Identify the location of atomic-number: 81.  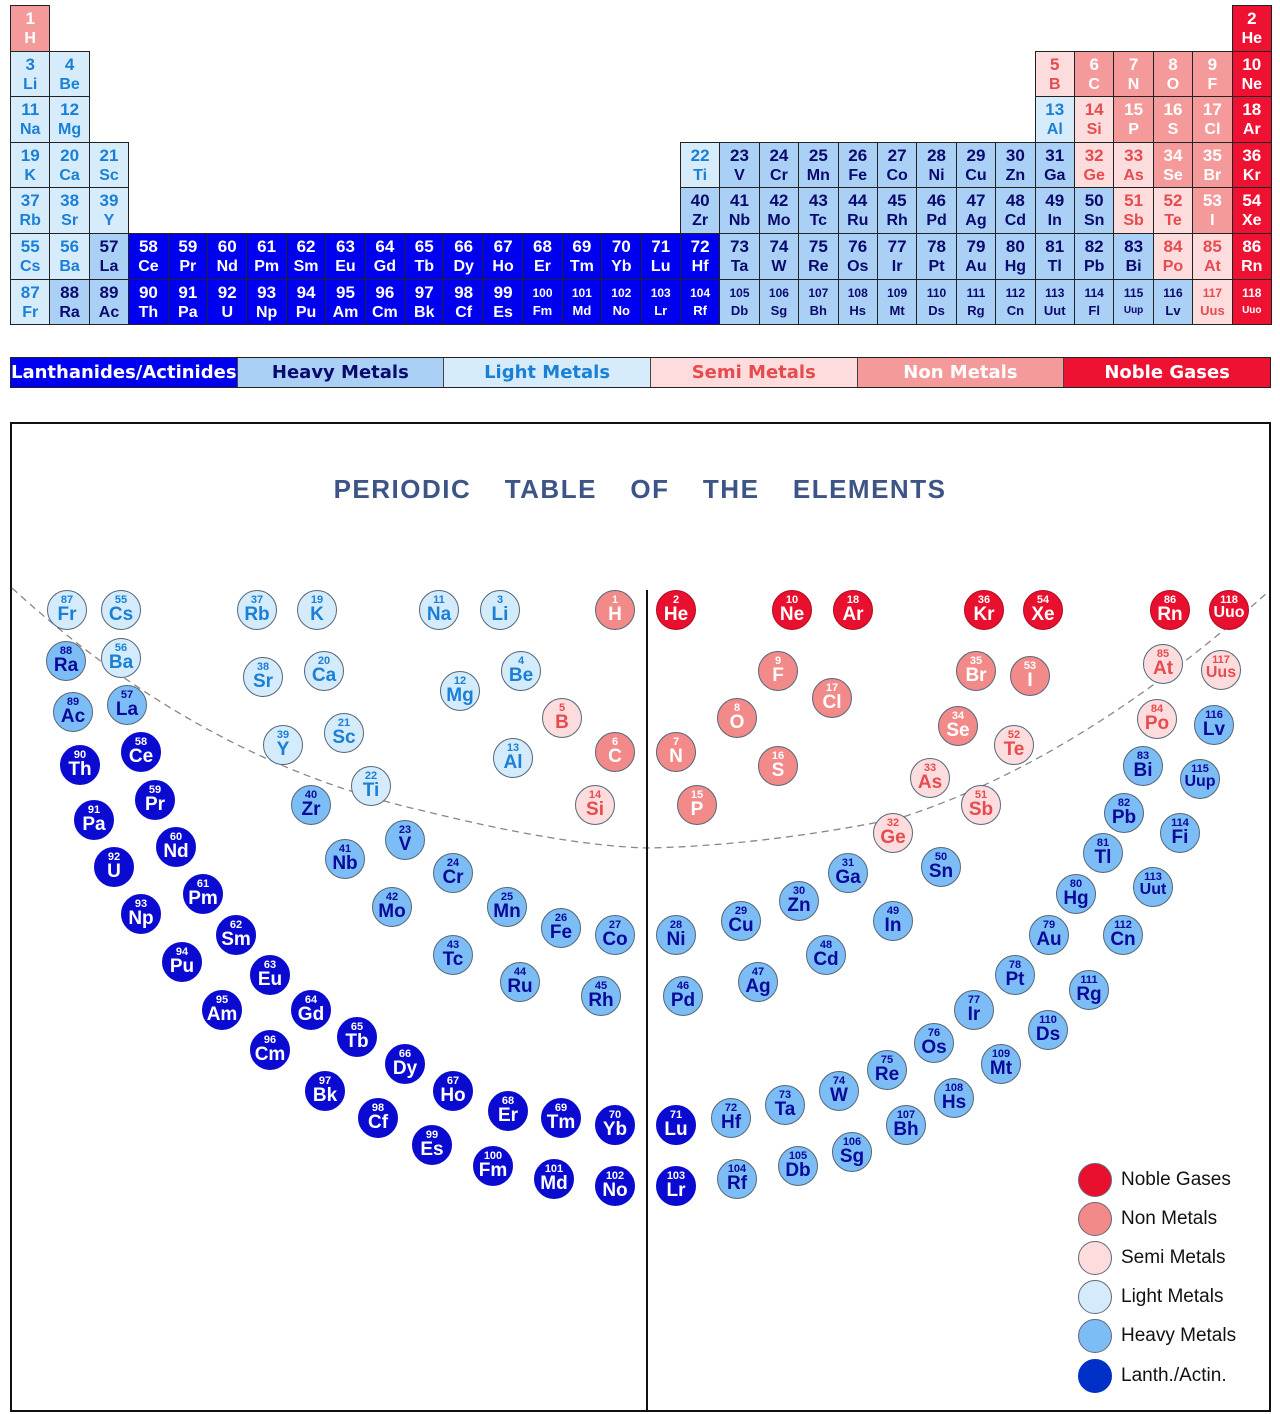
(1055, 246).